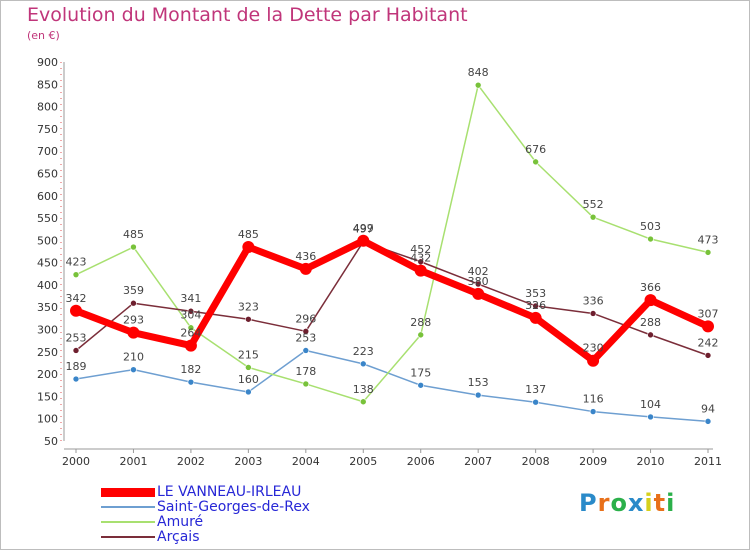 The width and height of the screenshot is (750, 550). I want to click on legend-label: LE VANNEAU-IRLEAU, so click(229, 492).